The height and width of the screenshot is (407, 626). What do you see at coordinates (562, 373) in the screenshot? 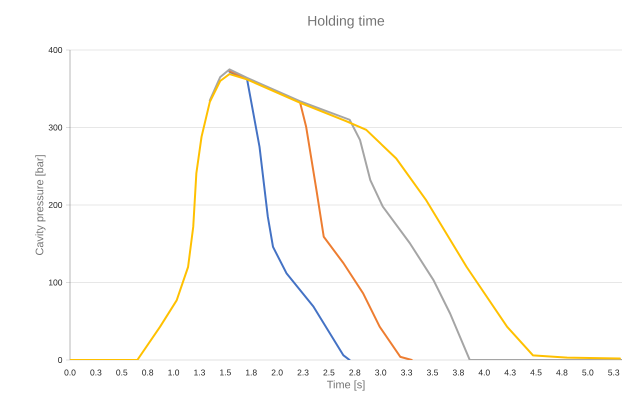
I see `x-tick-label: 4.8` at bounding box center [562, 373].